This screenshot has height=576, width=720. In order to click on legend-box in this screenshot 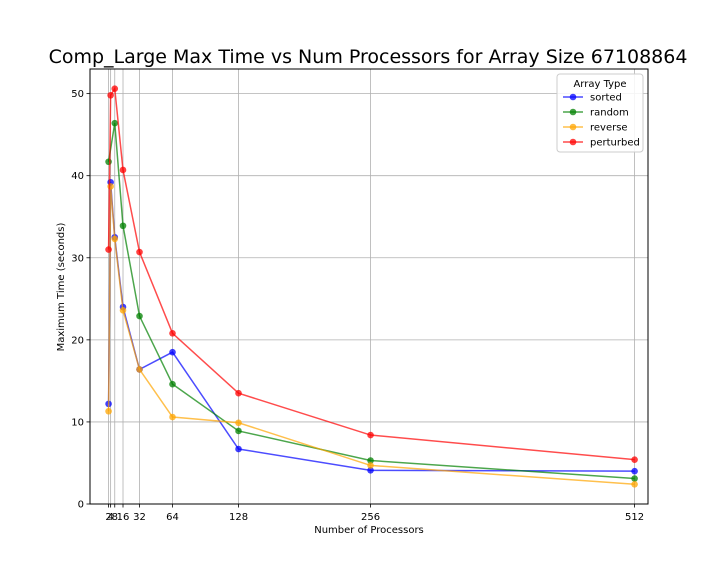, I will do `click(600, 113)`.